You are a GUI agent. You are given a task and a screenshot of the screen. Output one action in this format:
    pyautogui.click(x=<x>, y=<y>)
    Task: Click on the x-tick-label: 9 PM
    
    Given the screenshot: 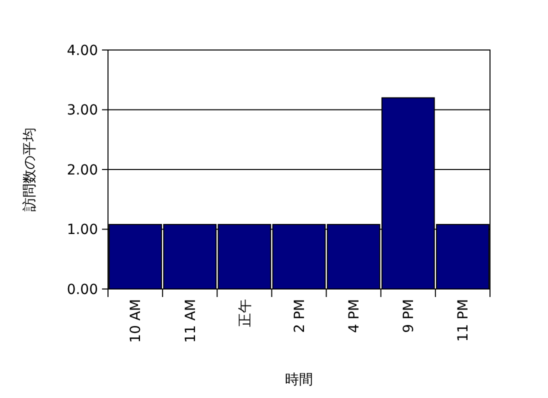 What is the action you would take?
    pyautogui.click(x=409, y=316)
    